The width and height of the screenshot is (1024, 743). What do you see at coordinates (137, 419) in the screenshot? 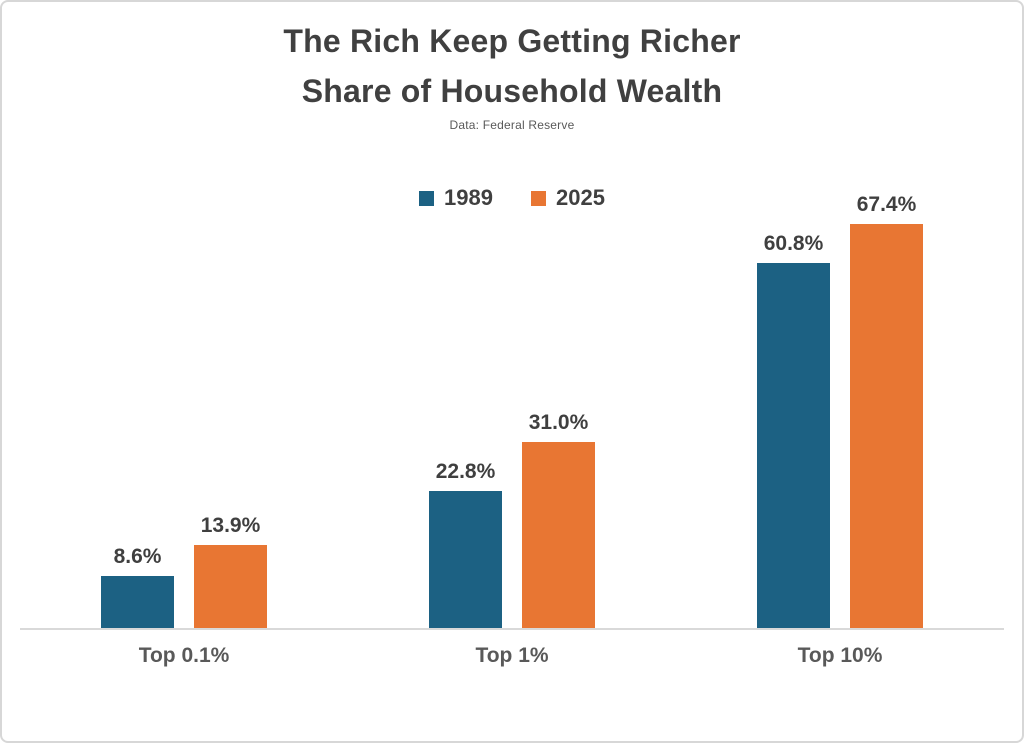
I see `bar-column-1989-top-0.1-: 8.6%` at bounding box center [137, 419].